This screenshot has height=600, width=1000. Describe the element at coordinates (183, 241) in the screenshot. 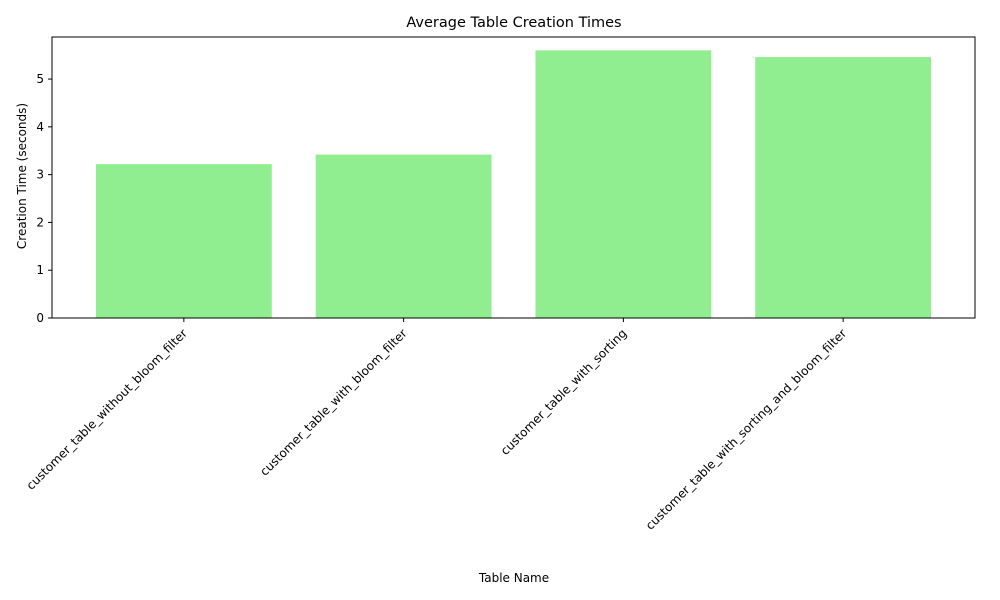

I see `bar-customer_table_without_bloom_filter` at that location.